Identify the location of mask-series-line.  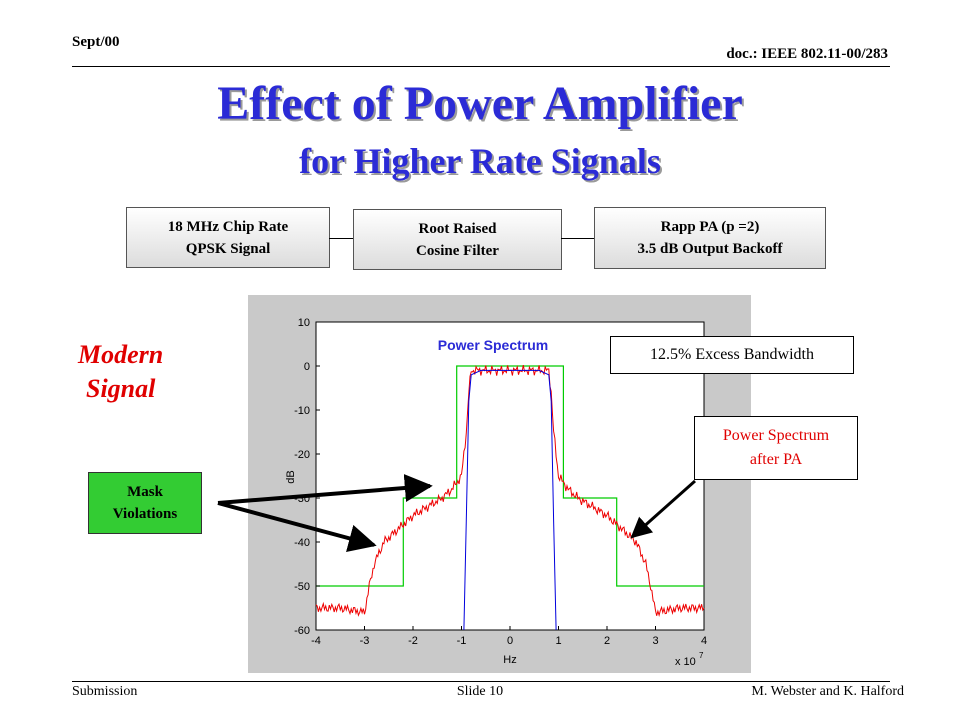
(510, 476).